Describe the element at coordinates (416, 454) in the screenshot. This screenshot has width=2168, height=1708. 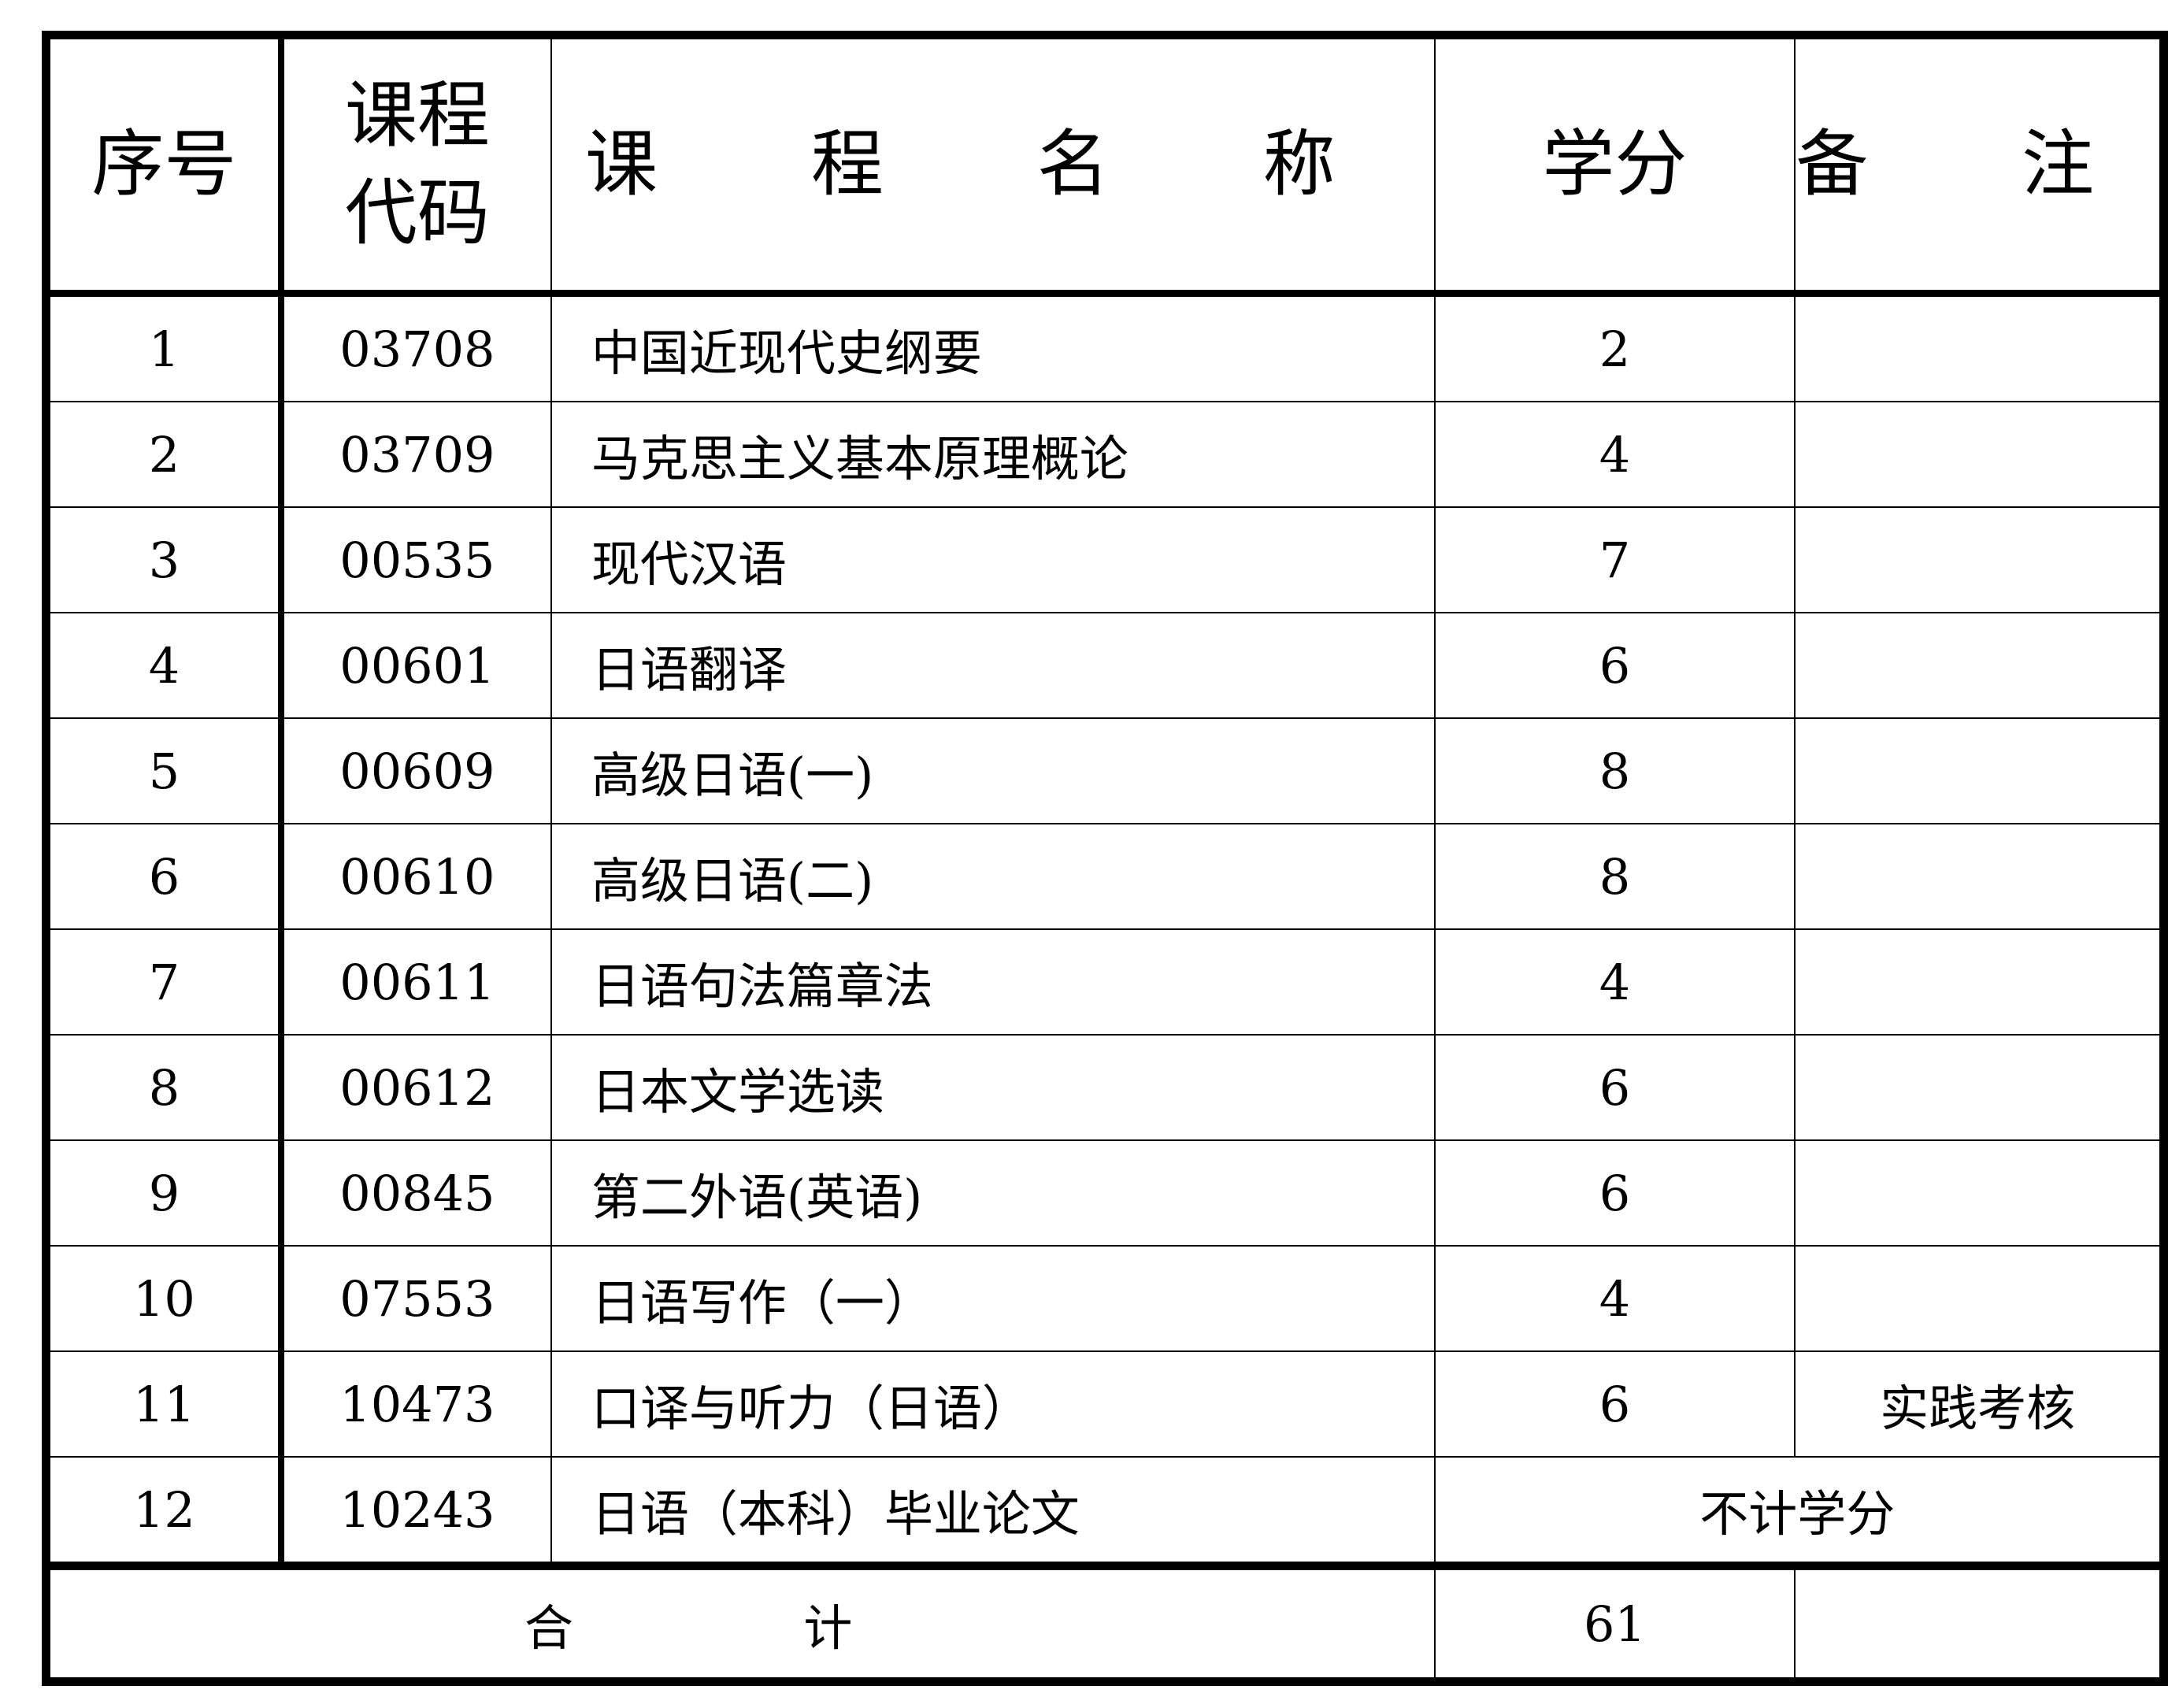
I see `row-code: 03709` at that location.